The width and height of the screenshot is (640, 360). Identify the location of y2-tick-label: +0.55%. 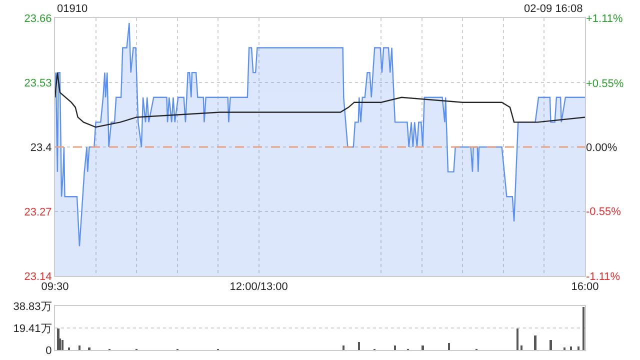
(605, 84).